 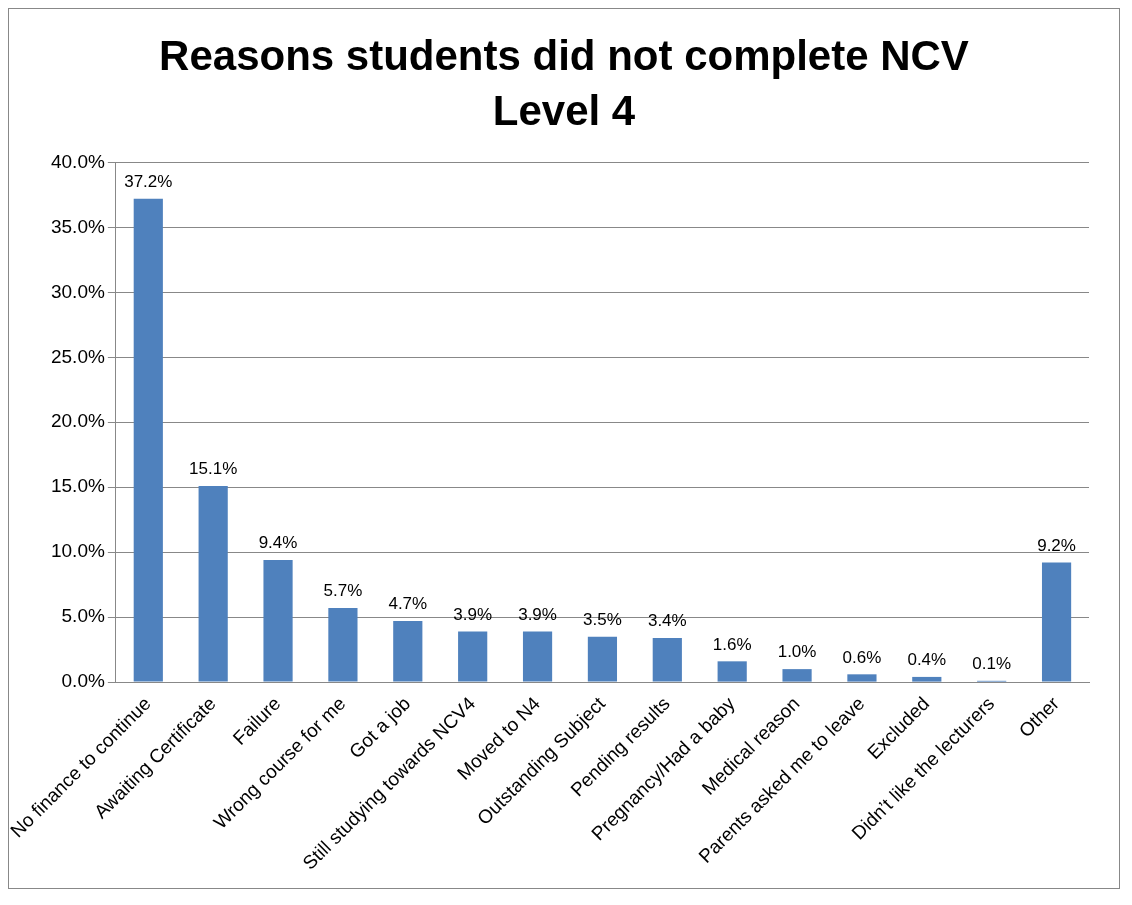 What do you see at coordinates (278, 543) in the screenshot?
I see `data-label: 9.4%` at bounding box center [278, 543].